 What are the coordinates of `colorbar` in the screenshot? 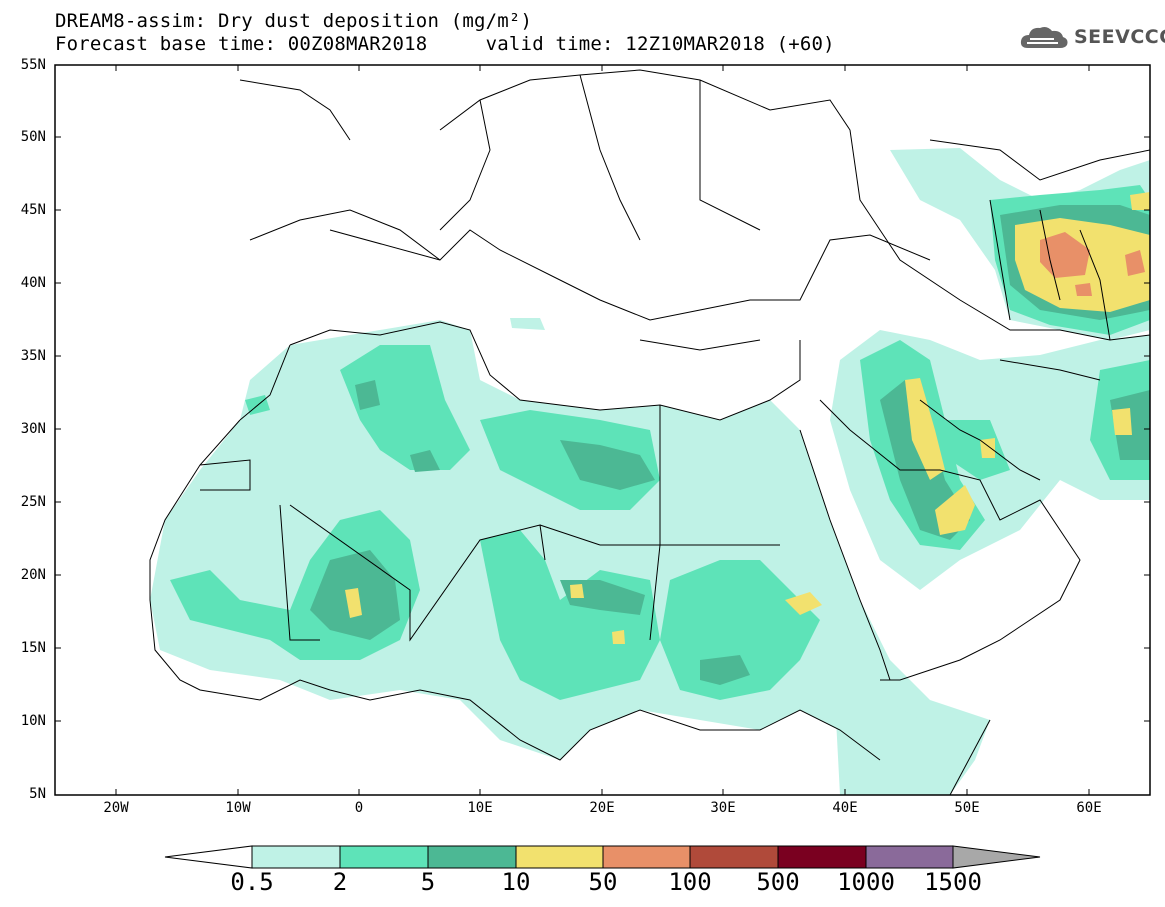 It's located at (602, 857).